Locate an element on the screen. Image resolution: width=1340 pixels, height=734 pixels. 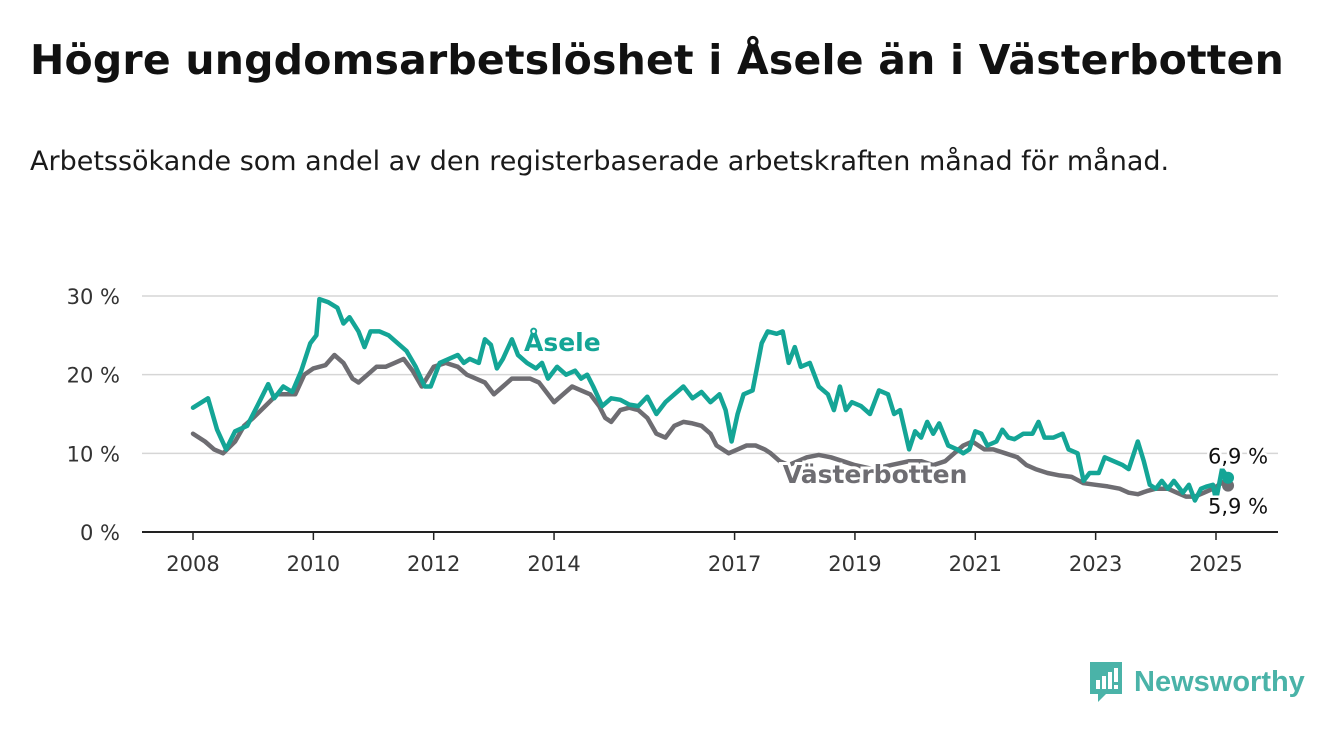
x-tick-label: 2012 is located at coordinates (433, 564).